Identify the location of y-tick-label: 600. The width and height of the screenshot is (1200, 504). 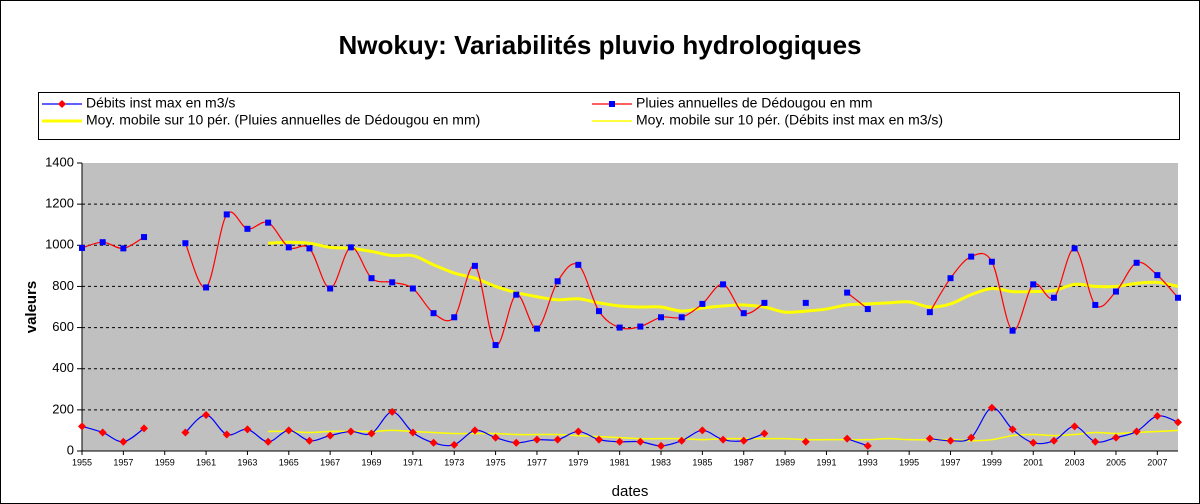
(63, 326).